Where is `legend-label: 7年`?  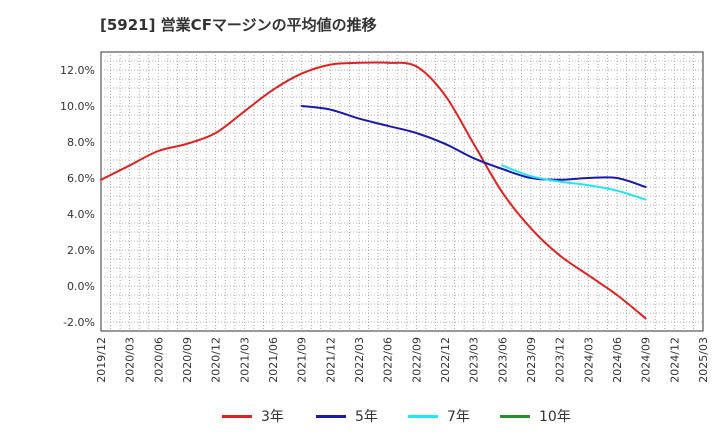 legend-label: 7年 is located at coordinates (458, 417).